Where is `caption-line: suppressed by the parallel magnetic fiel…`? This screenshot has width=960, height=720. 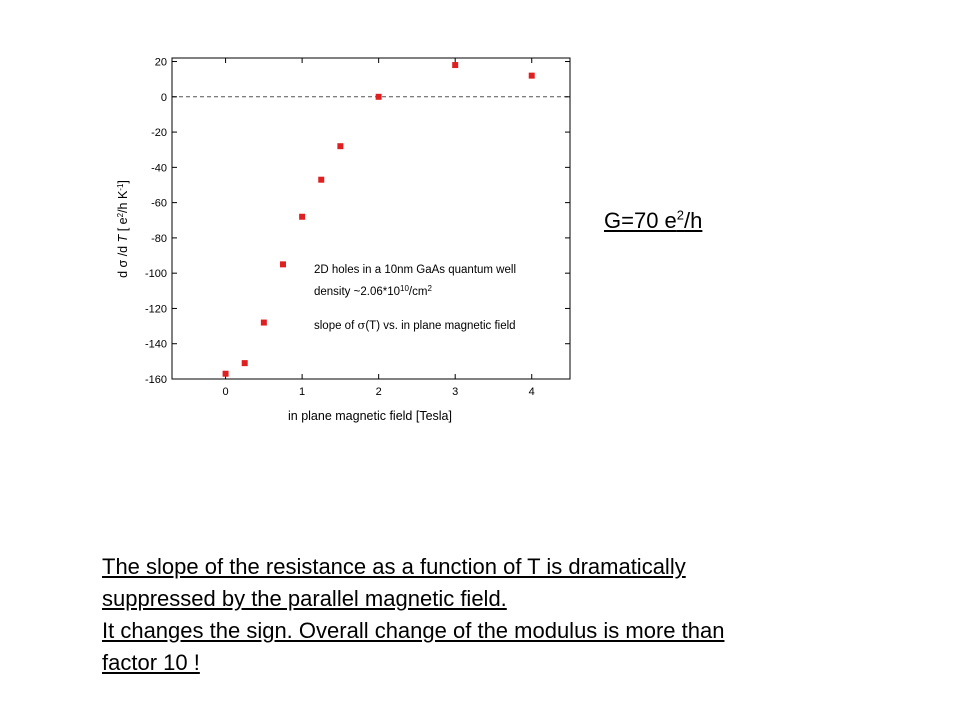 caption-line: suppressed by the parallel magnetic fiel… is located at coordinates (304, 598).